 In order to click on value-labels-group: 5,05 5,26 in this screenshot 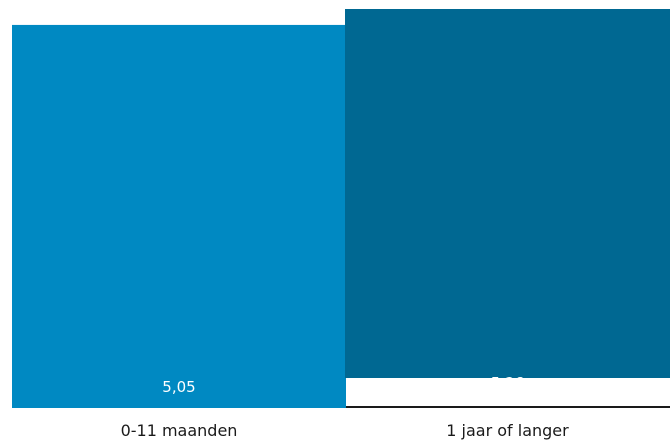, I will do `click(343, 385)`.